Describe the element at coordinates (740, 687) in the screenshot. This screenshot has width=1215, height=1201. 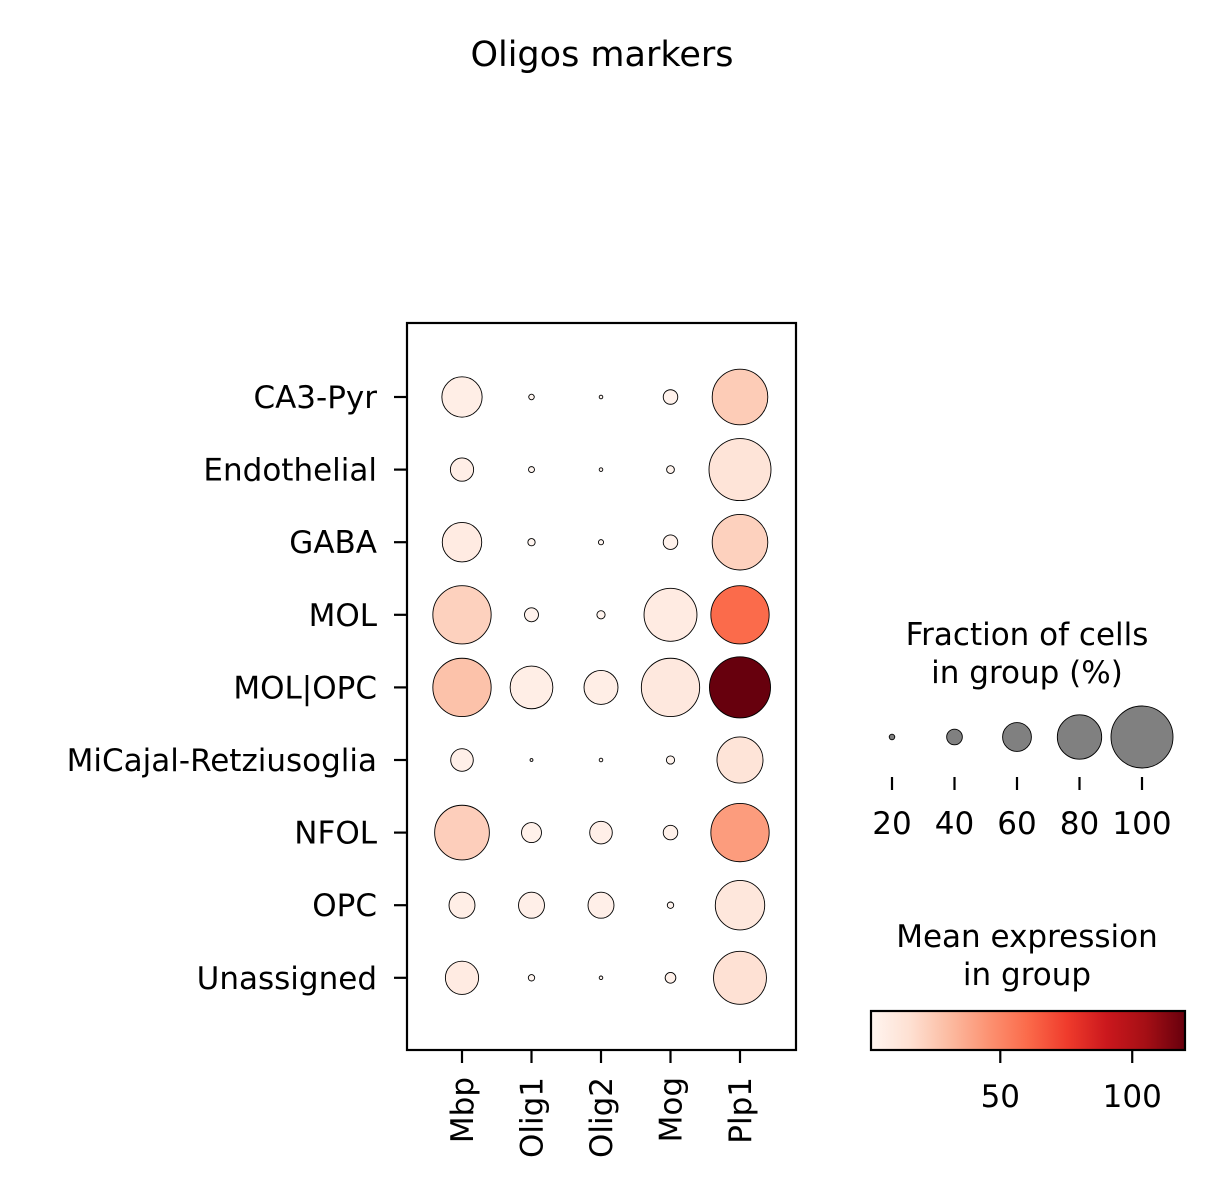
I see `dot-mol-opc-plp1` at that location.